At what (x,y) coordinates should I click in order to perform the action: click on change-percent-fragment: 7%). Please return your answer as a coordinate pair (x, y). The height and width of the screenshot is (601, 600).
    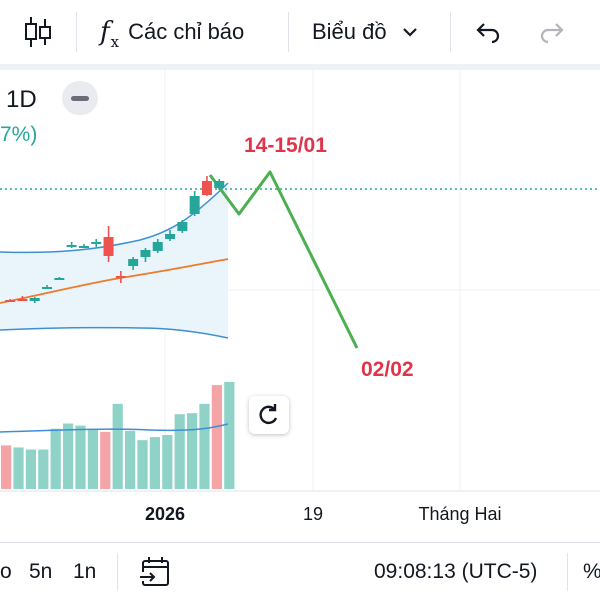
    Looking at the image, I should click on (18, 134).